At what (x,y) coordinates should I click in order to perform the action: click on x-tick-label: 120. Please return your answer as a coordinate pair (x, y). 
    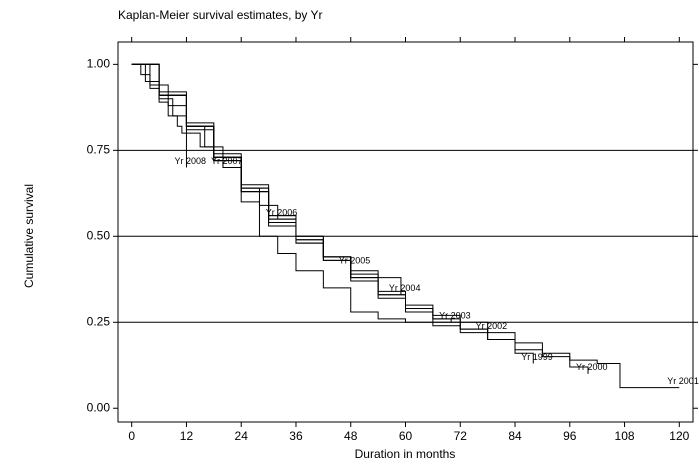
    Looking at the image, I should click on (679, 436).